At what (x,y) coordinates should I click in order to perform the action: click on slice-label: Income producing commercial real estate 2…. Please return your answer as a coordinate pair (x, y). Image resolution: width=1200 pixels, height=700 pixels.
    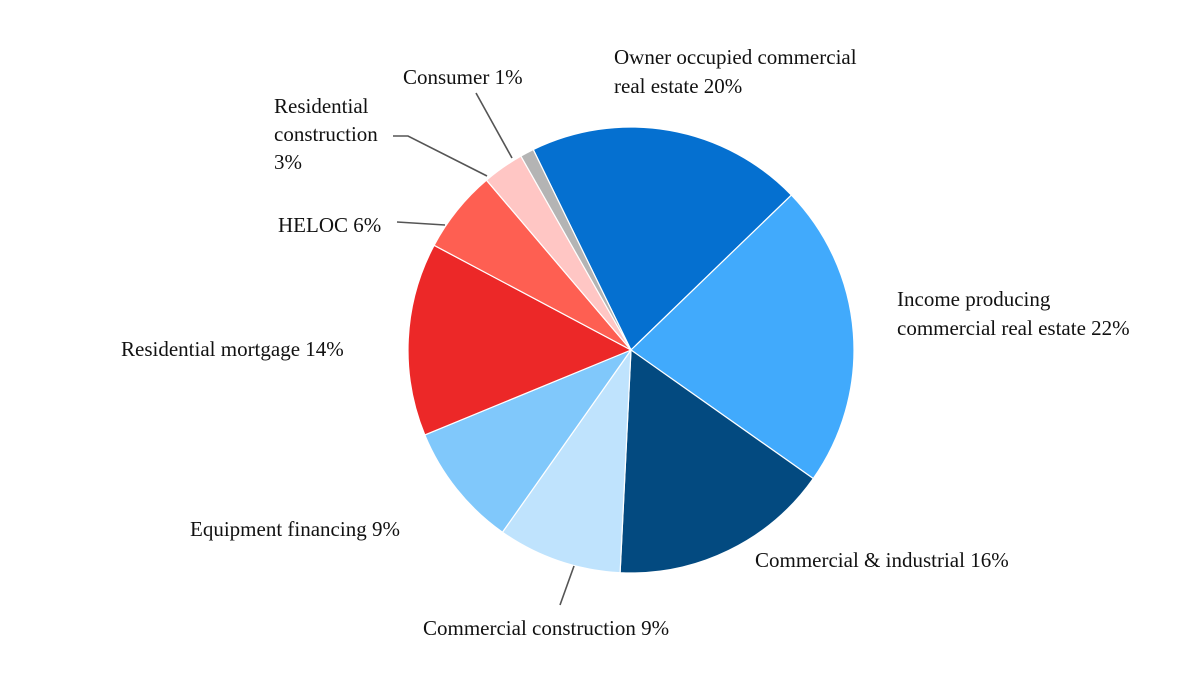
    Looking at the image, I should click on (1013, 313).